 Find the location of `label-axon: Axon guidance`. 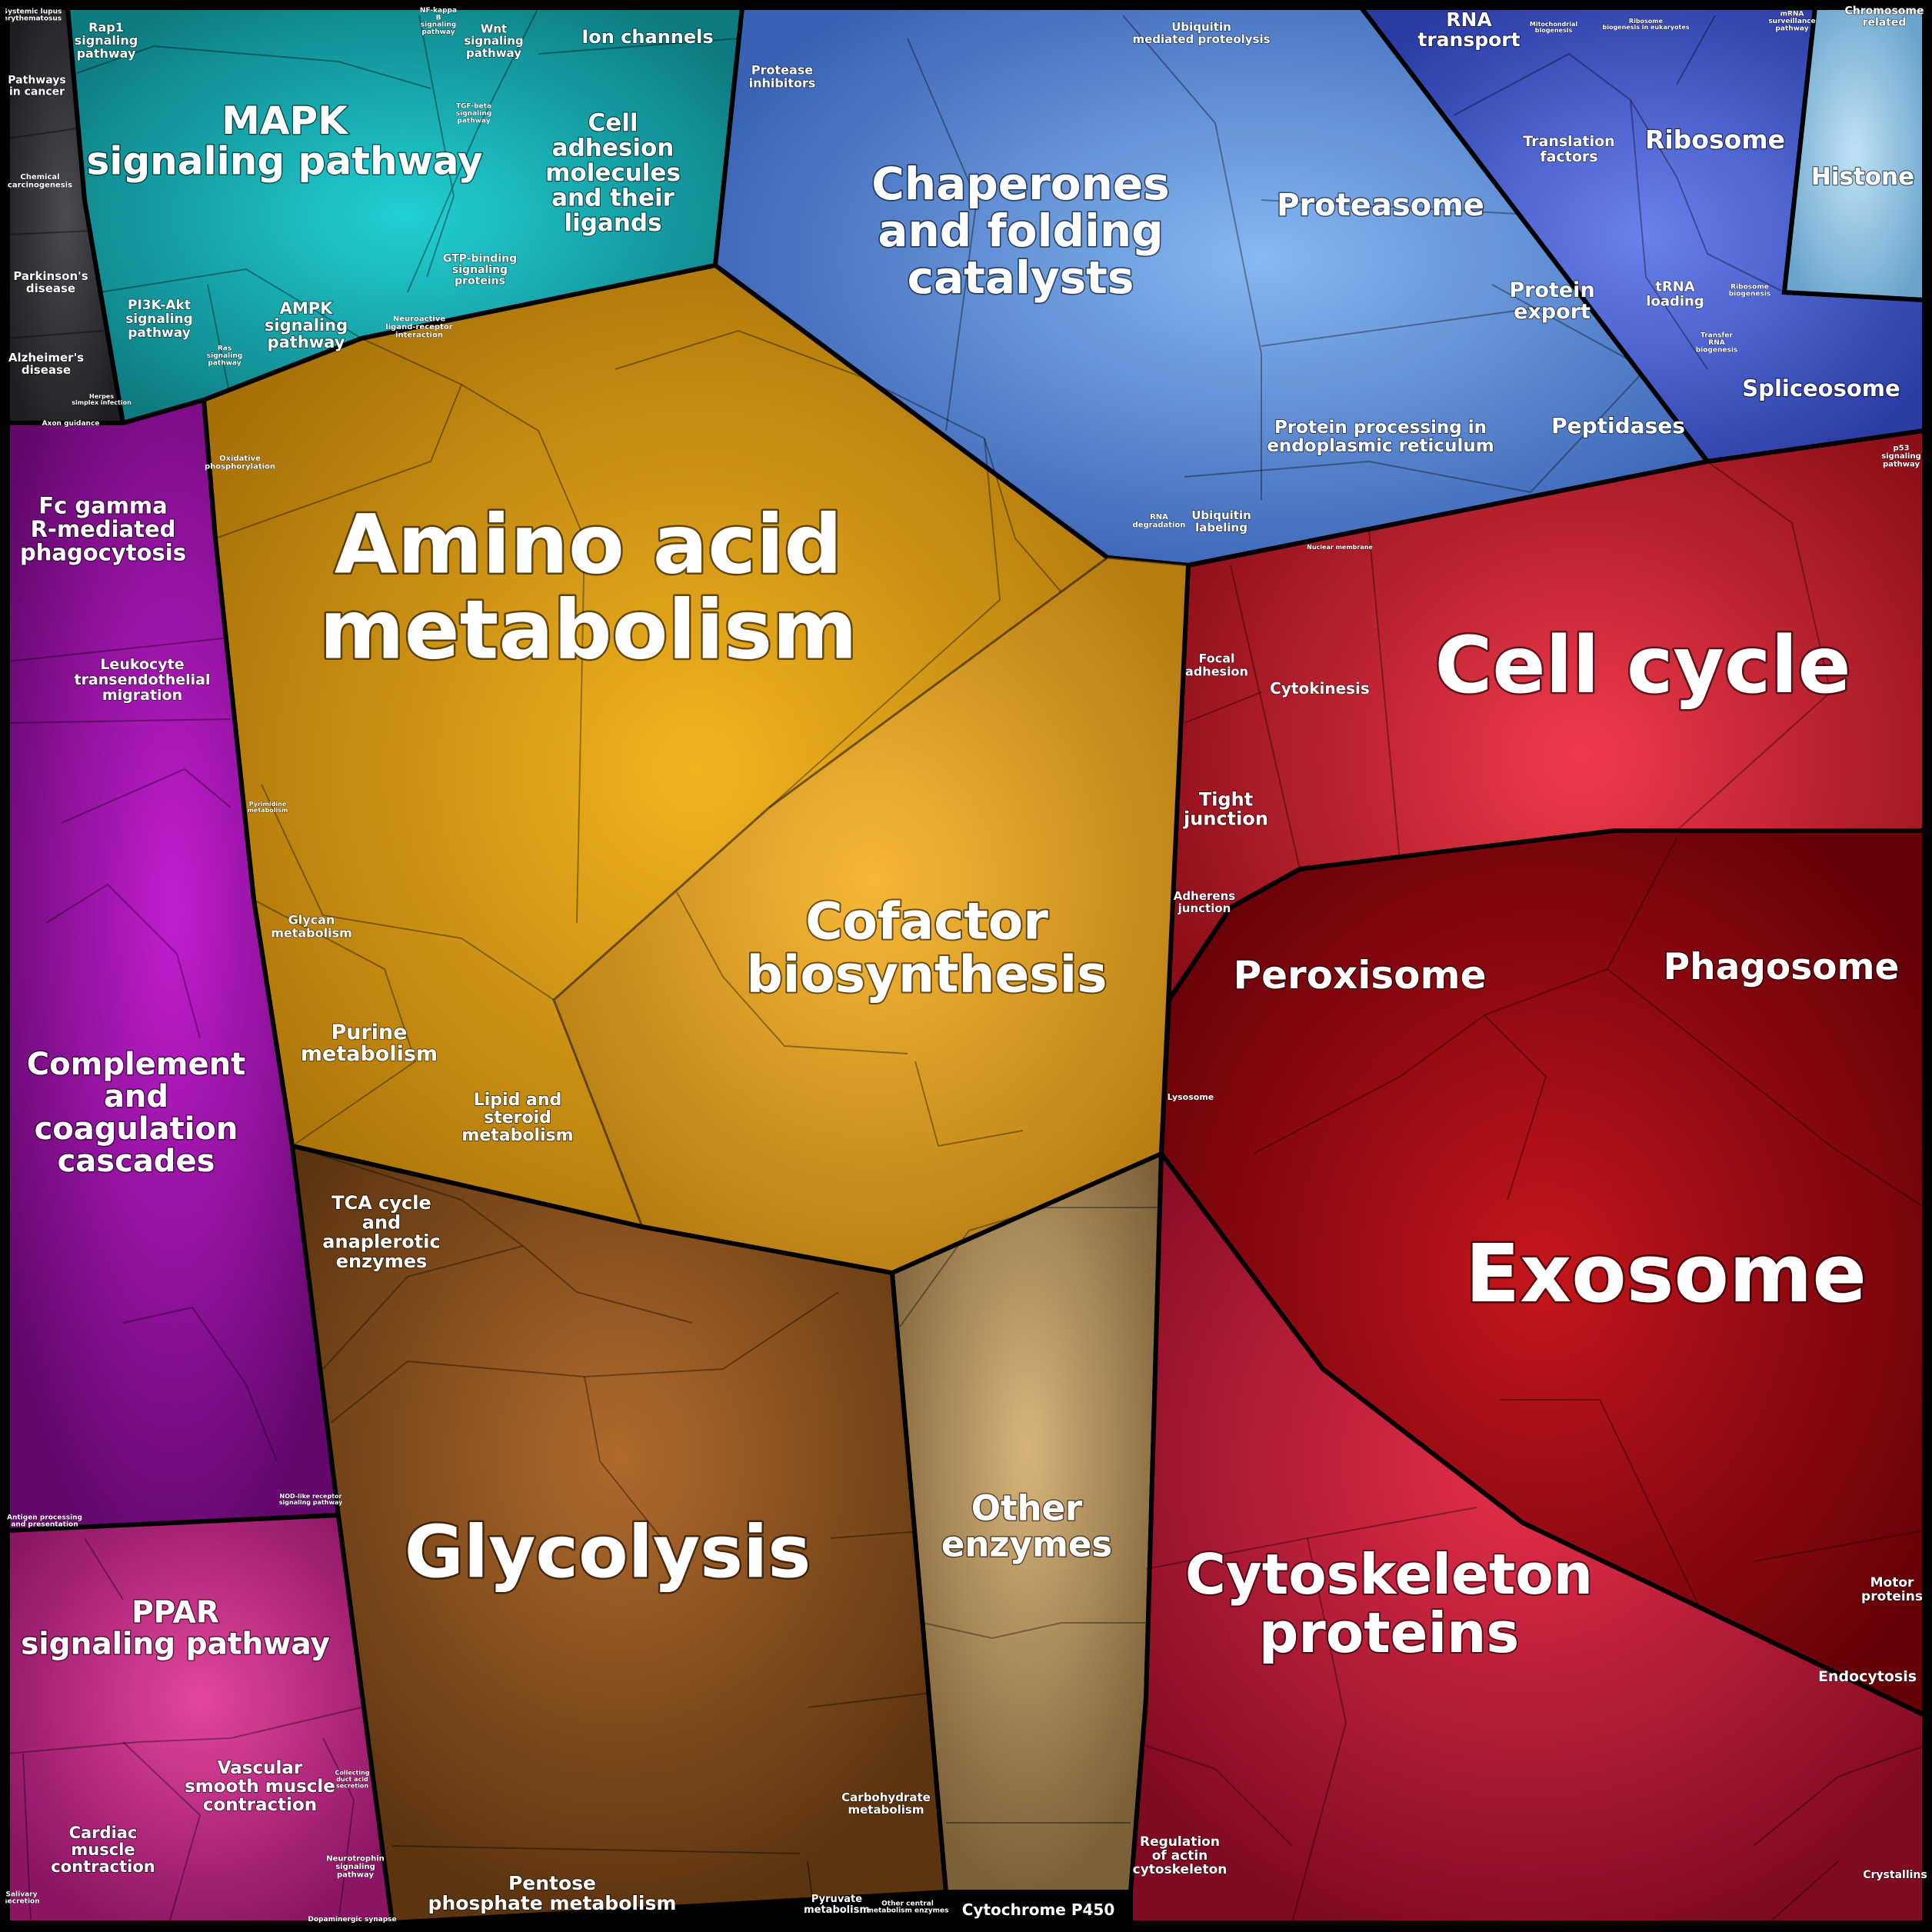

label-axon: Axon guidance is located at coordinates (71, 424).